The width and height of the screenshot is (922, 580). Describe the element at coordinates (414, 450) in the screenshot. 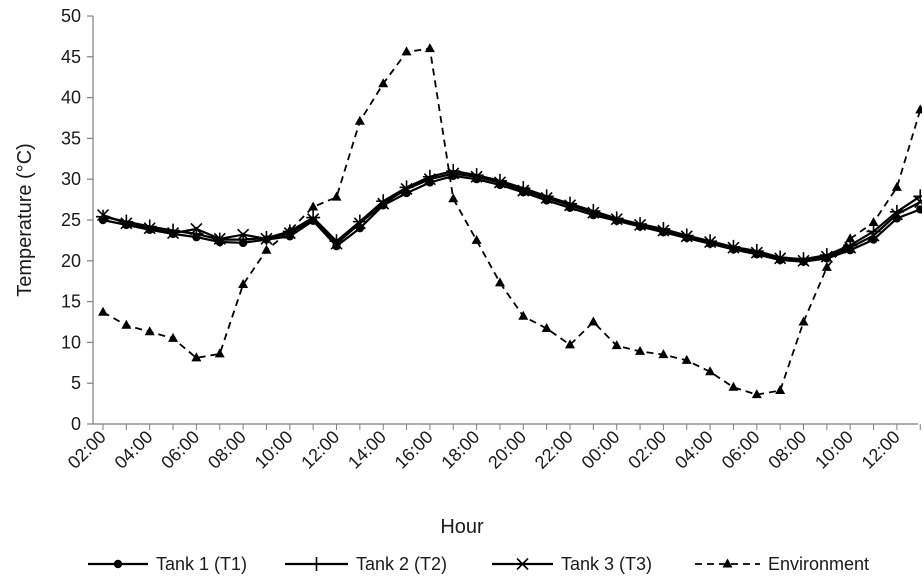

I see `x-tick-label: 16:00` at that location.